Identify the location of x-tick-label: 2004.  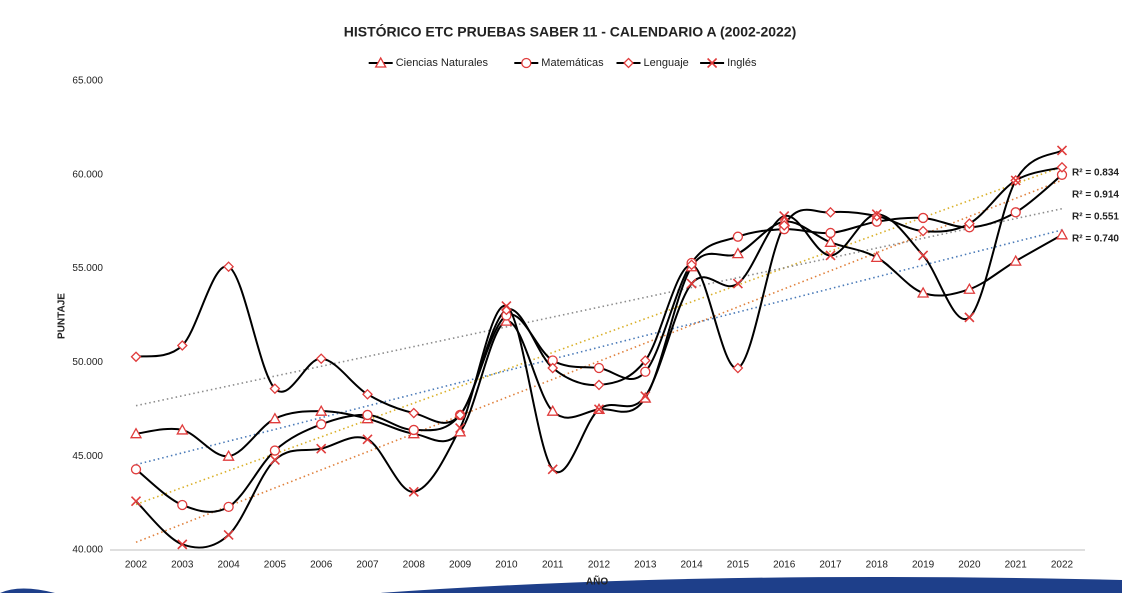
(228, 565).